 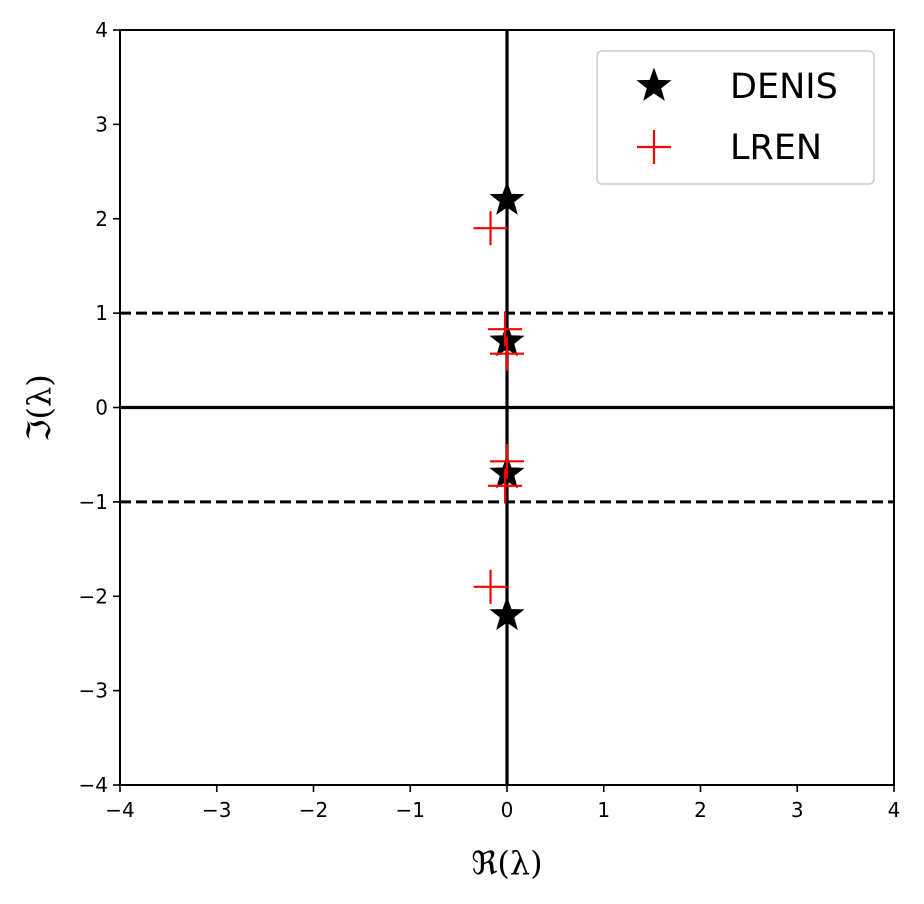 I want to click on legend: DENIS LREN, so click(x=735, y=117).